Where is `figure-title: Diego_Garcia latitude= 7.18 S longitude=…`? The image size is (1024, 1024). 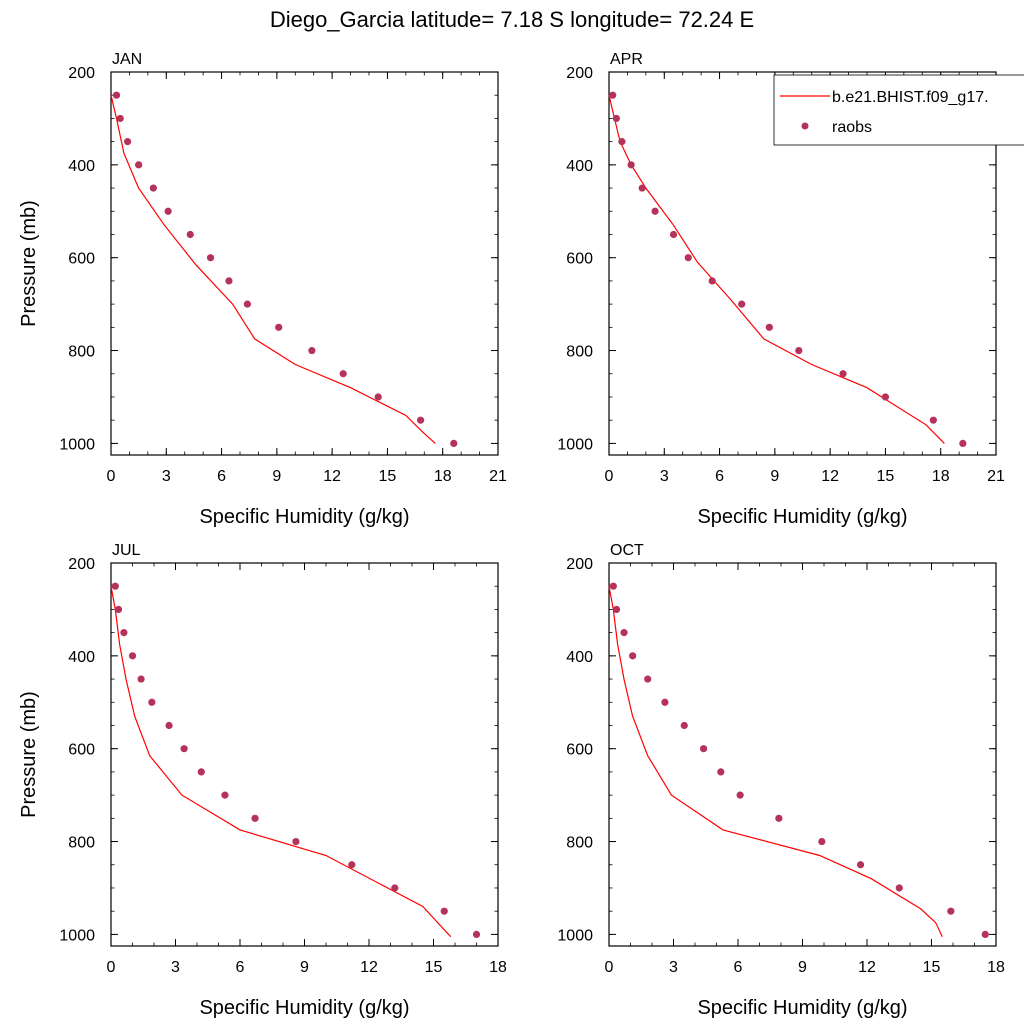 figure-title: Diego_Garcia latitude= 7.18 S longitude=… is located at coordinates (512, 19).